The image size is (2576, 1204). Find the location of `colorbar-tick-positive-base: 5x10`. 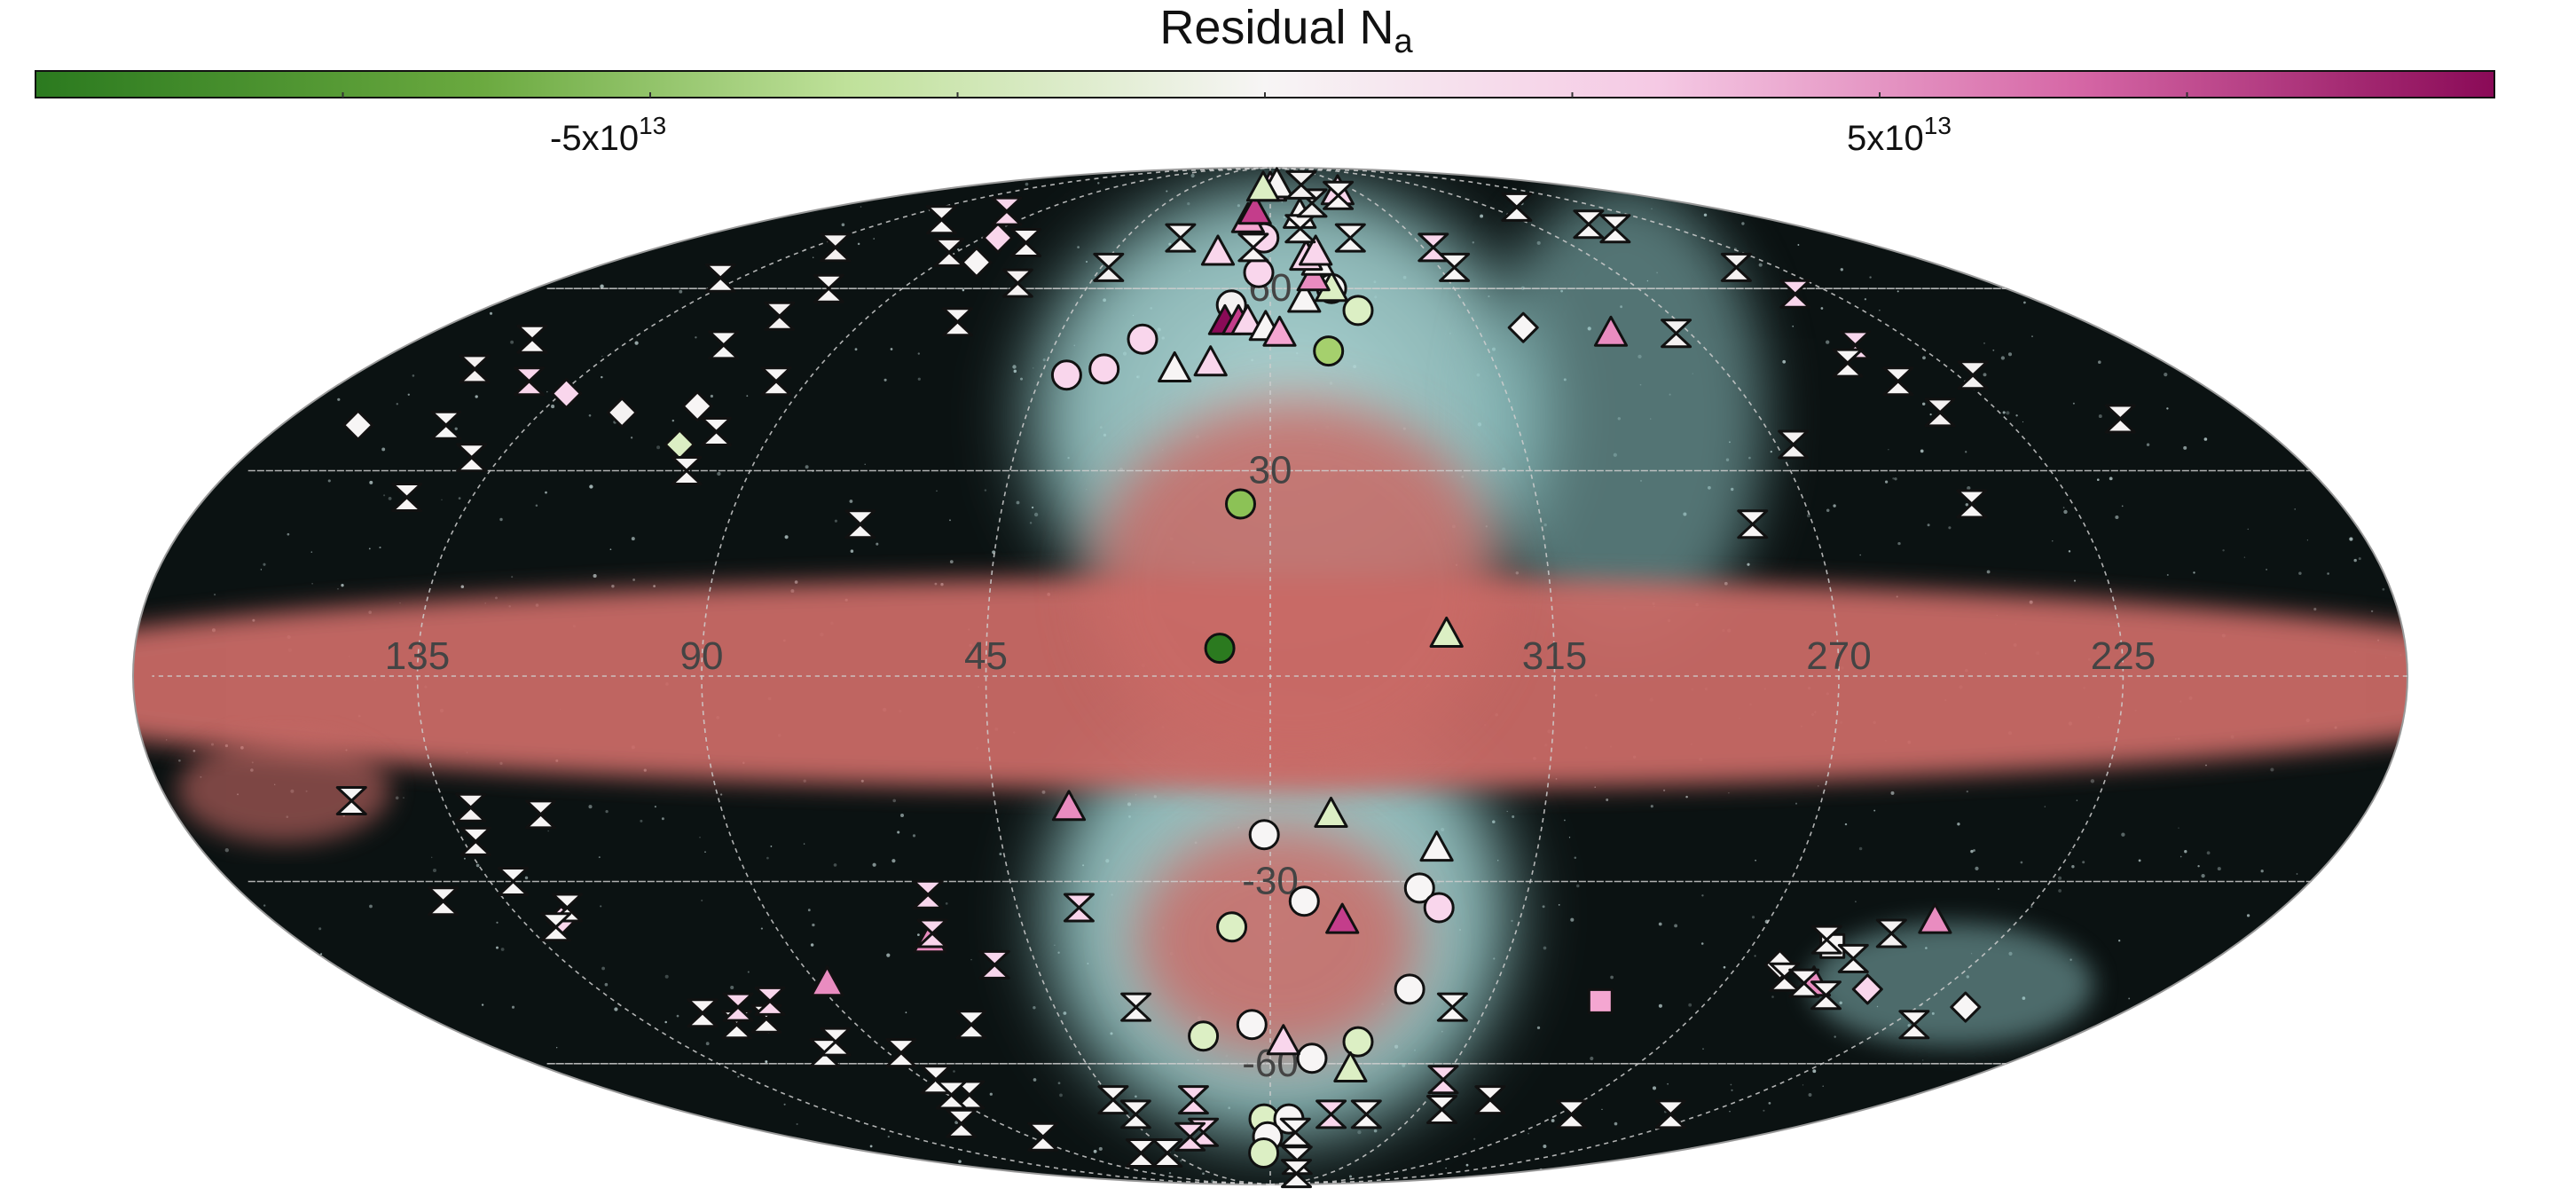

colorbar-tick-positive-base: 5x10 is located at coordinates (1885, 138).